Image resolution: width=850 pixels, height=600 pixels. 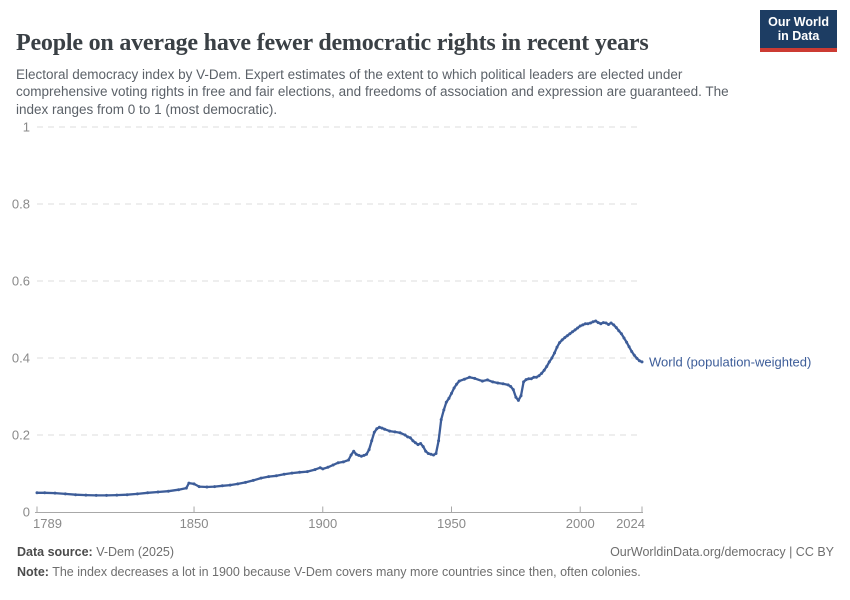 I want to click on svg-text: 1950, so click(x=451, y=523).